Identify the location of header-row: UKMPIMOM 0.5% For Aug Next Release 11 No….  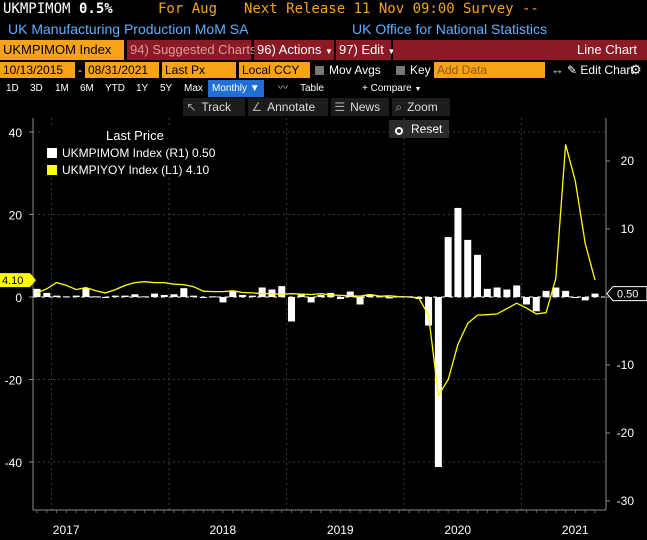
(323, 10).